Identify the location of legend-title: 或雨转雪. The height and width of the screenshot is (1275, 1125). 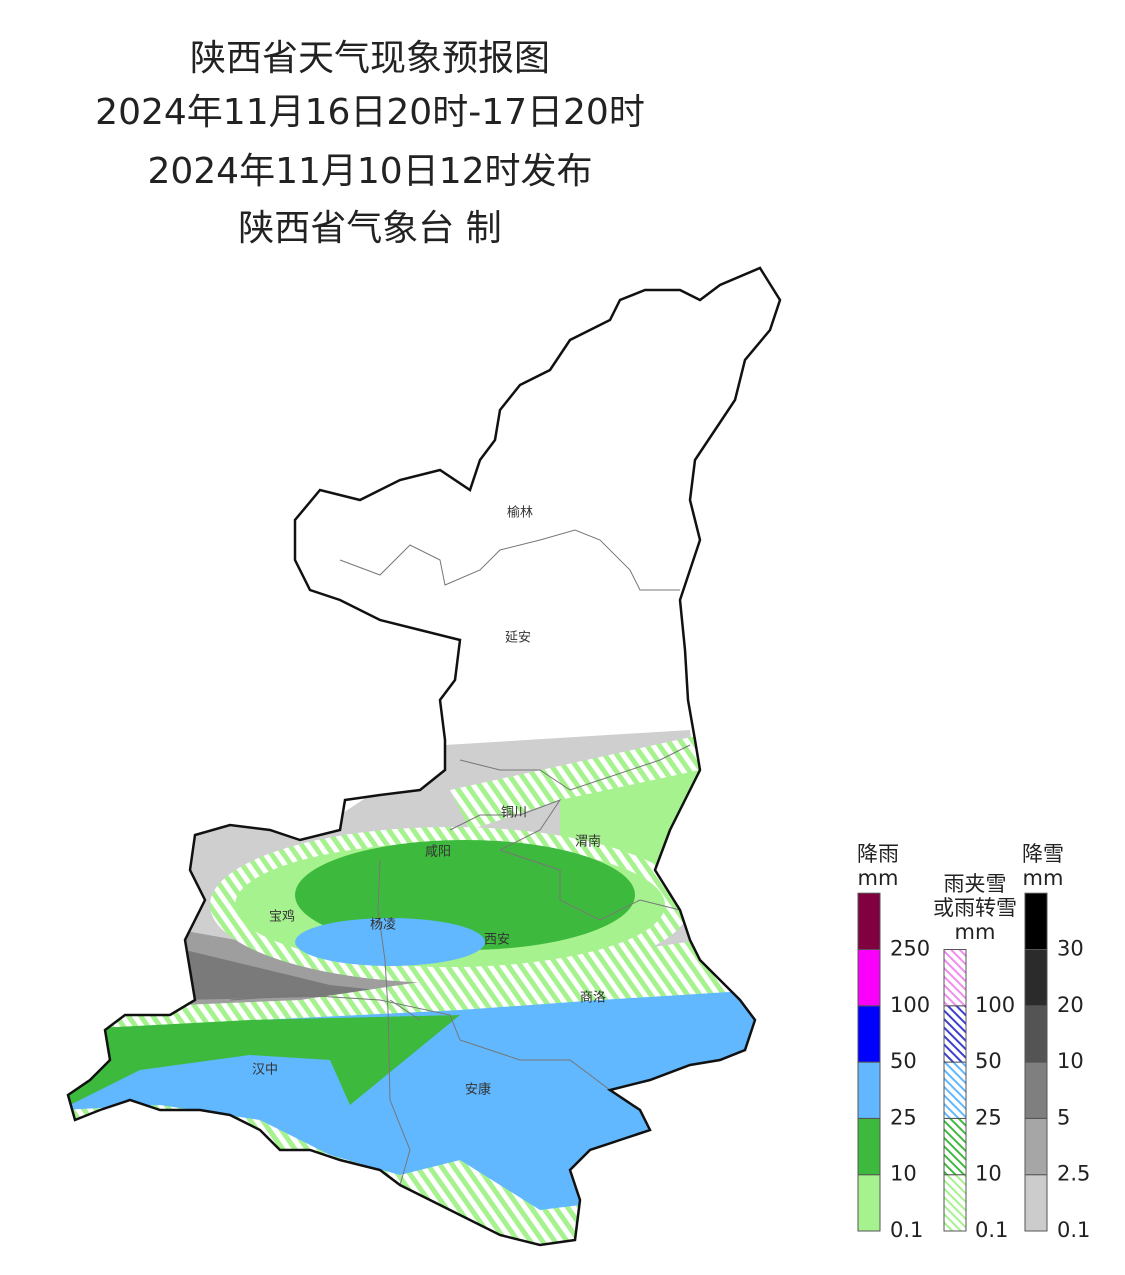
(975, 908).